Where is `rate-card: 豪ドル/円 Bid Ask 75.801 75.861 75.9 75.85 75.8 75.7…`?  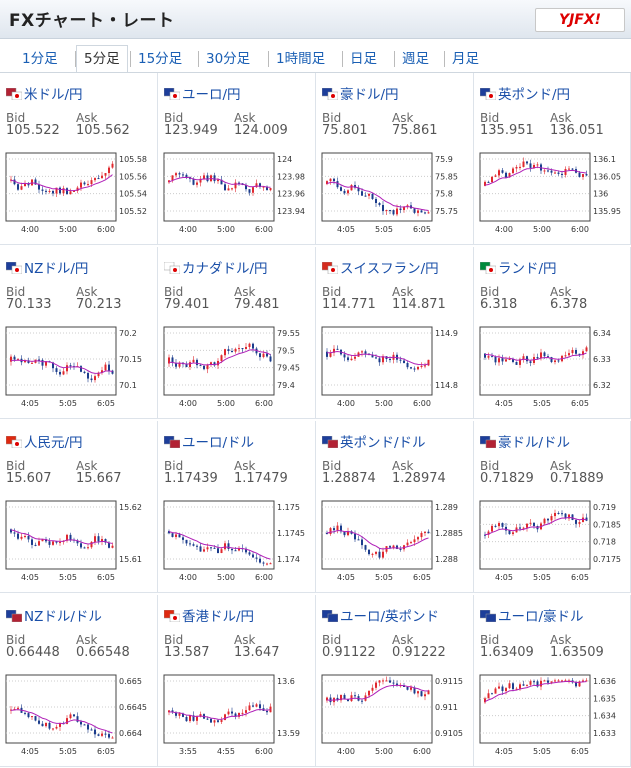 rate-card: 豪ドル/円 Bid Ask 75.801 75.861 75.9 75.85 75.8 75.7… is located at coordinates (395, 159).